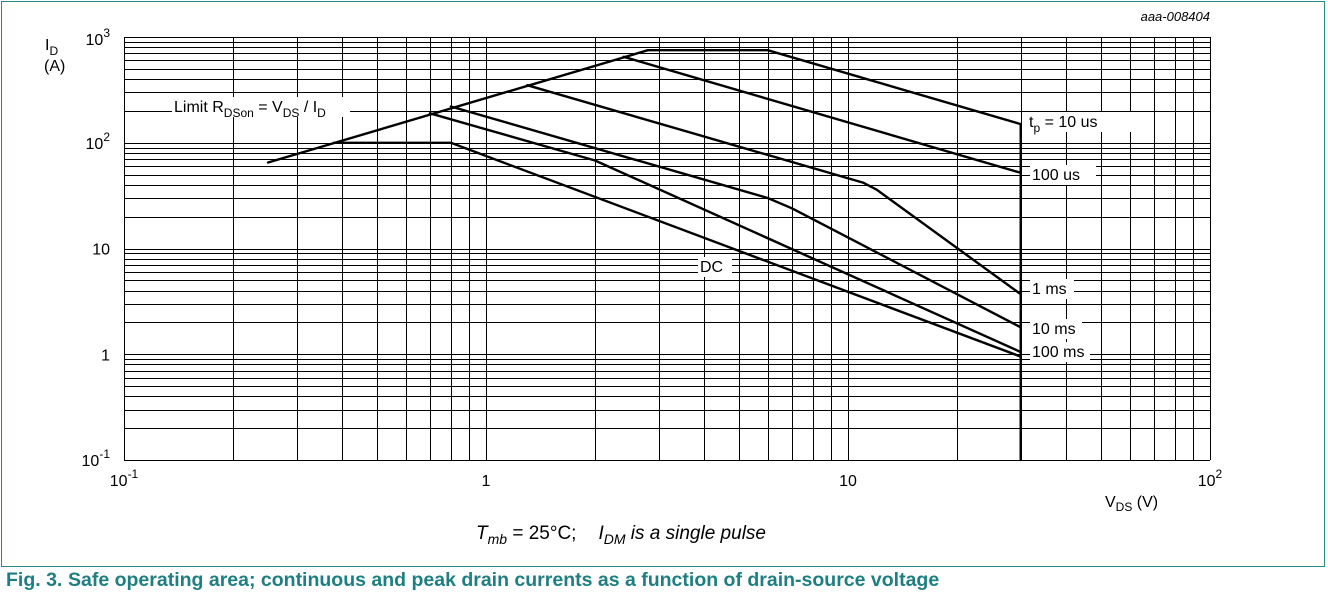  I want to click on label-span: DC, so click(711, 267).